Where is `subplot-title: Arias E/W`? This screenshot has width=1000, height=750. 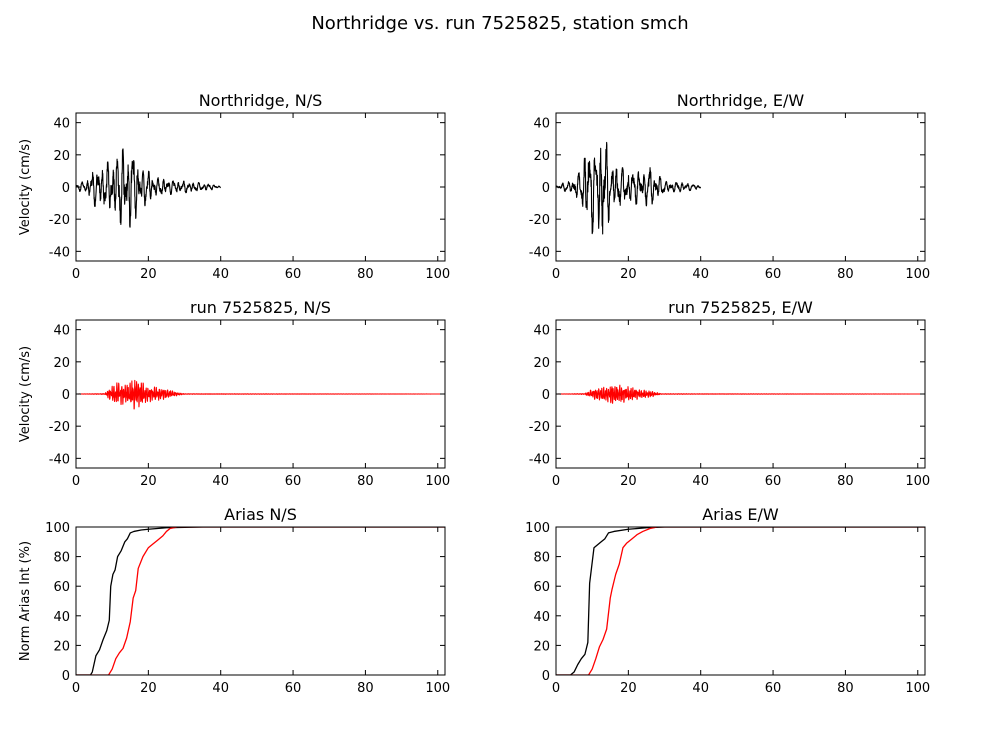
subplot-title: Arias E/W is located at coordinates (740, 514).